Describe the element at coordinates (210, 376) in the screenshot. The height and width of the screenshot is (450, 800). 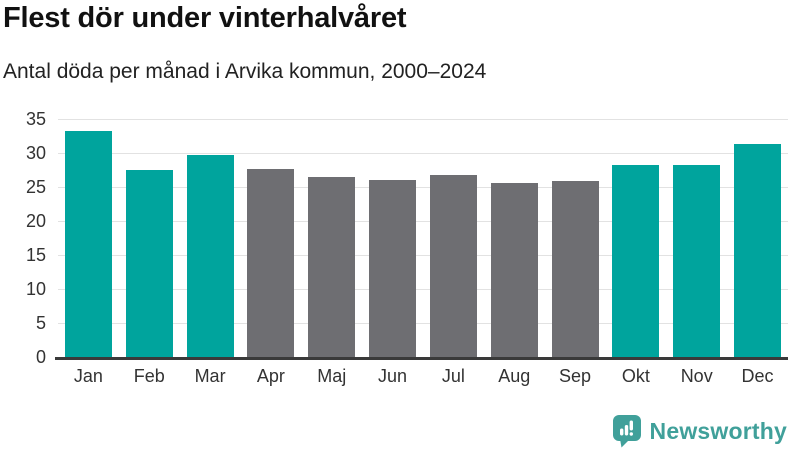
I see `x-tick-label-mar: Mar` at that location.